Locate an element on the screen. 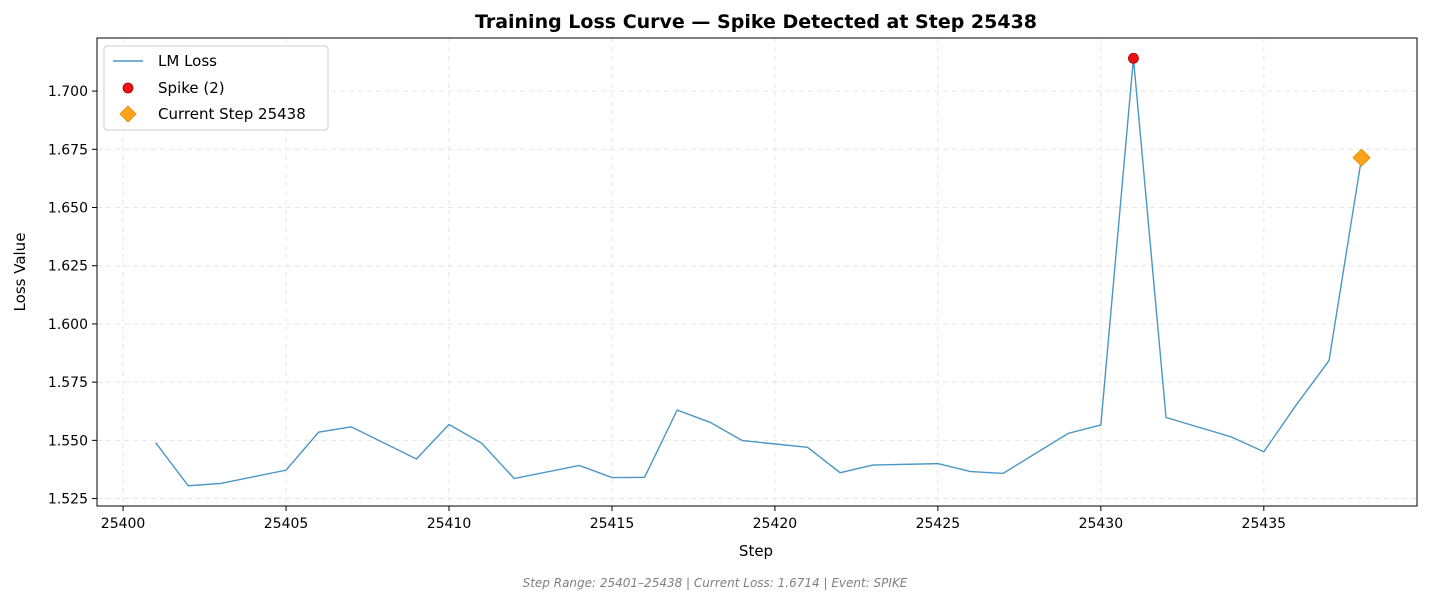 The height and width of the screenshot is (602, 1429). y-tick-label: 1.625 is located at coordinates (68, 267).